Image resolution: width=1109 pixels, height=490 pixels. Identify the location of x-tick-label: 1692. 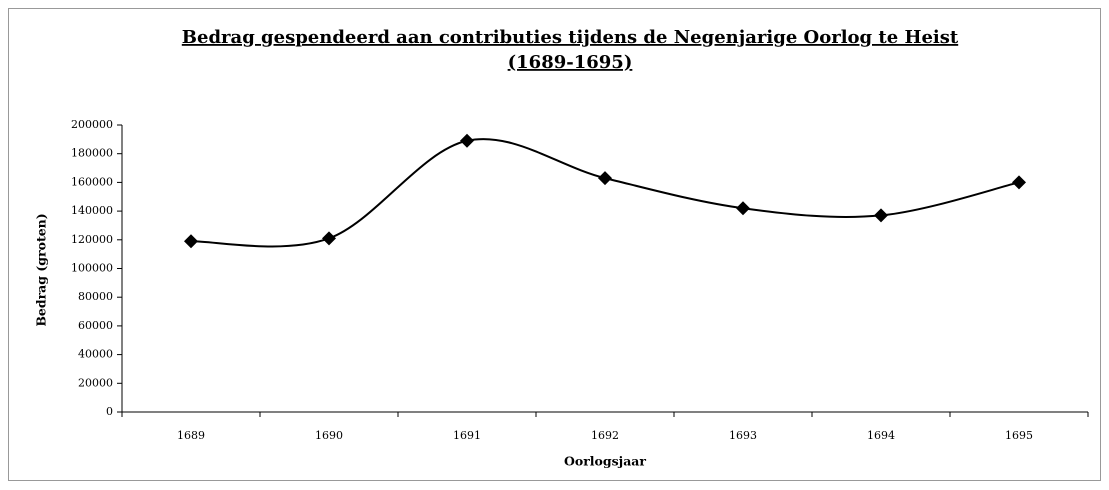
(605, 435).